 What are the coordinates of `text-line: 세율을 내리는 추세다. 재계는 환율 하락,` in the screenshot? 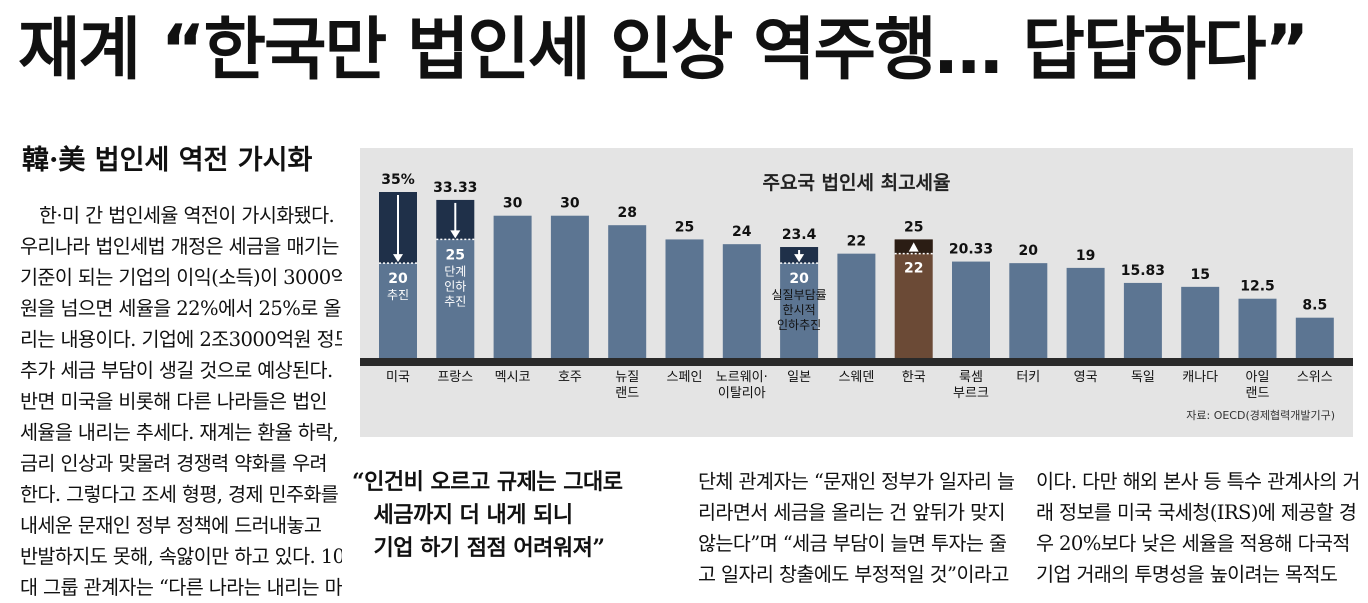 It's located at (179, 432).